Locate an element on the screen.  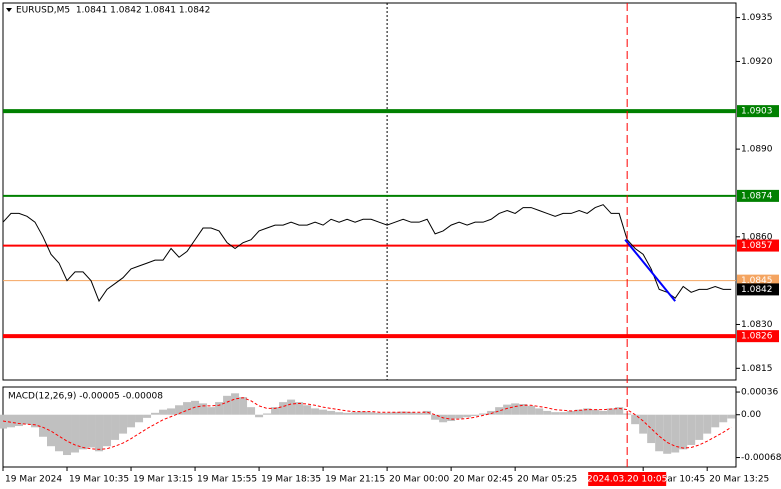
y-tick-label: 1.0815 is located at coordinates (757, 369).